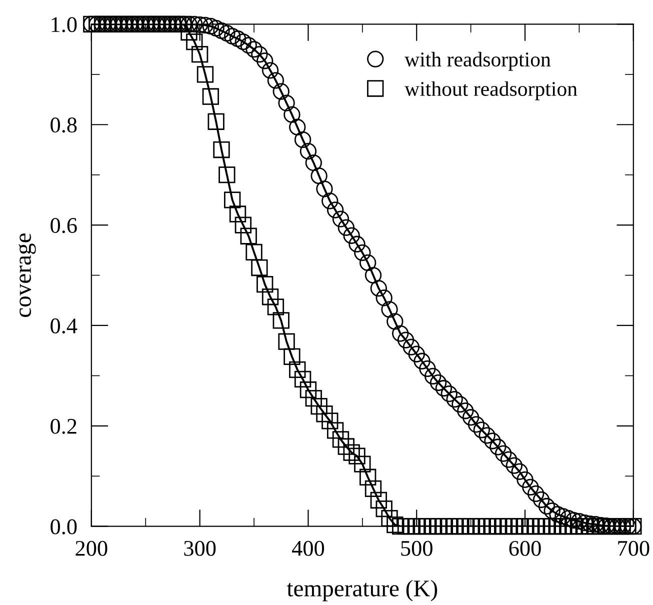 Image resolution: width=653 pixels, height=605 pixels. What do you see at coordinates (362, 591) in the screenshot?
I see `x-axis-title: temperature (K)` at bounding box center [362, 591].